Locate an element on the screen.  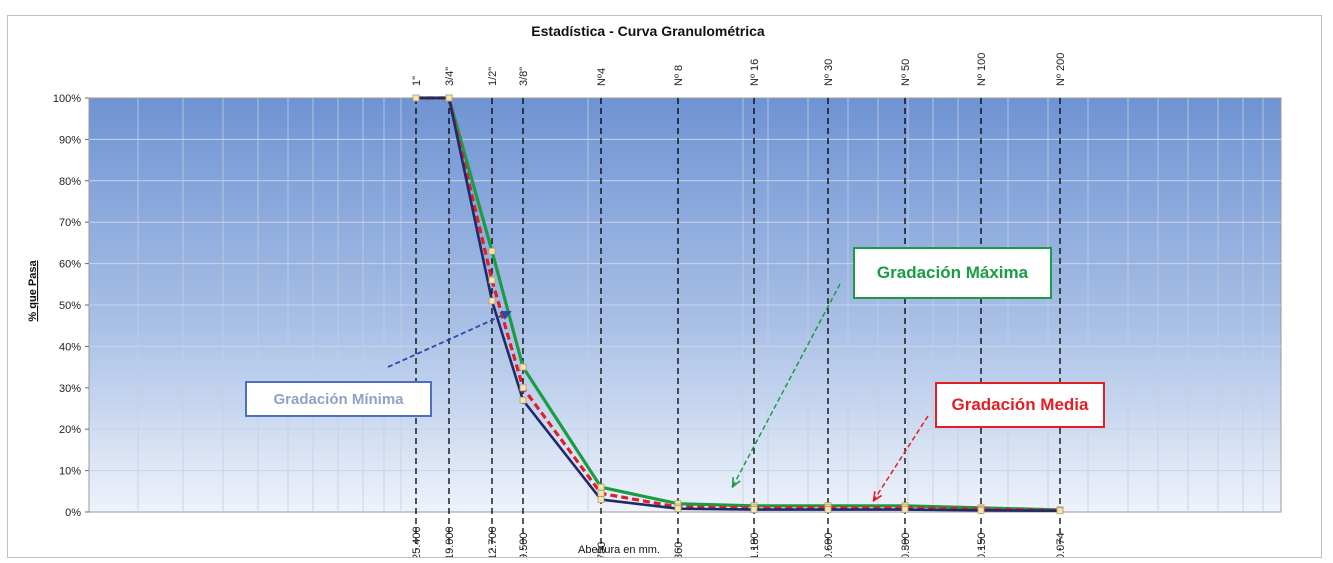
sieve-label: Nº 200 is located at coordinates (1061, 69).